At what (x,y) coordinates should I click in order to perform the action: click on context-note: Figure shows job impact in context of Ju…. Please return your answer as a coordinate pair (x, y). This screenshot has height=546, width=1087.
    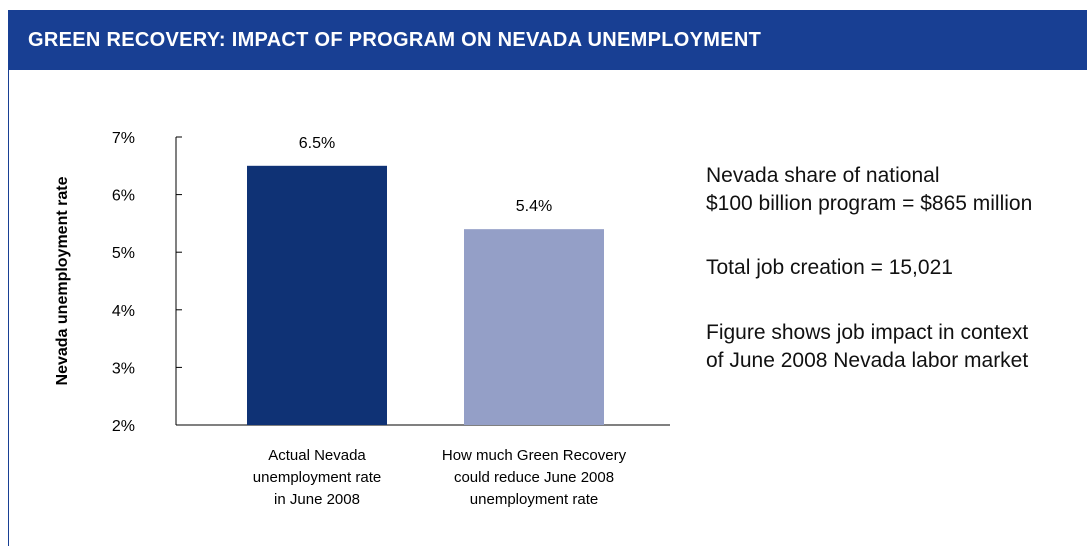
    Looking at the image, I should click on (867, 347).